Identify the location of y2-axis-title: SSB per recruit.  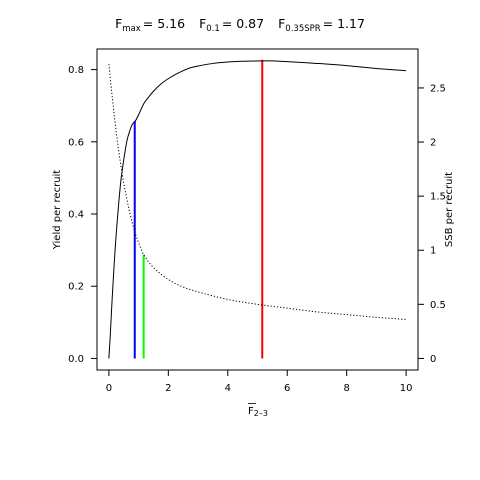
(449, 209).